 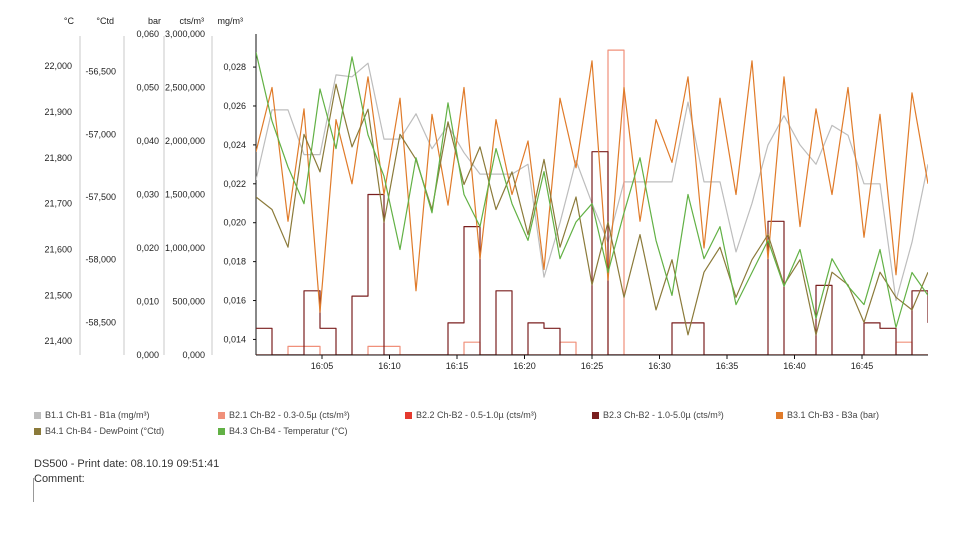 What do you see at coordinates (100, 134) in the screenshot?
I see `y-tick-label: -57,000` at bounding box center [100, 134].